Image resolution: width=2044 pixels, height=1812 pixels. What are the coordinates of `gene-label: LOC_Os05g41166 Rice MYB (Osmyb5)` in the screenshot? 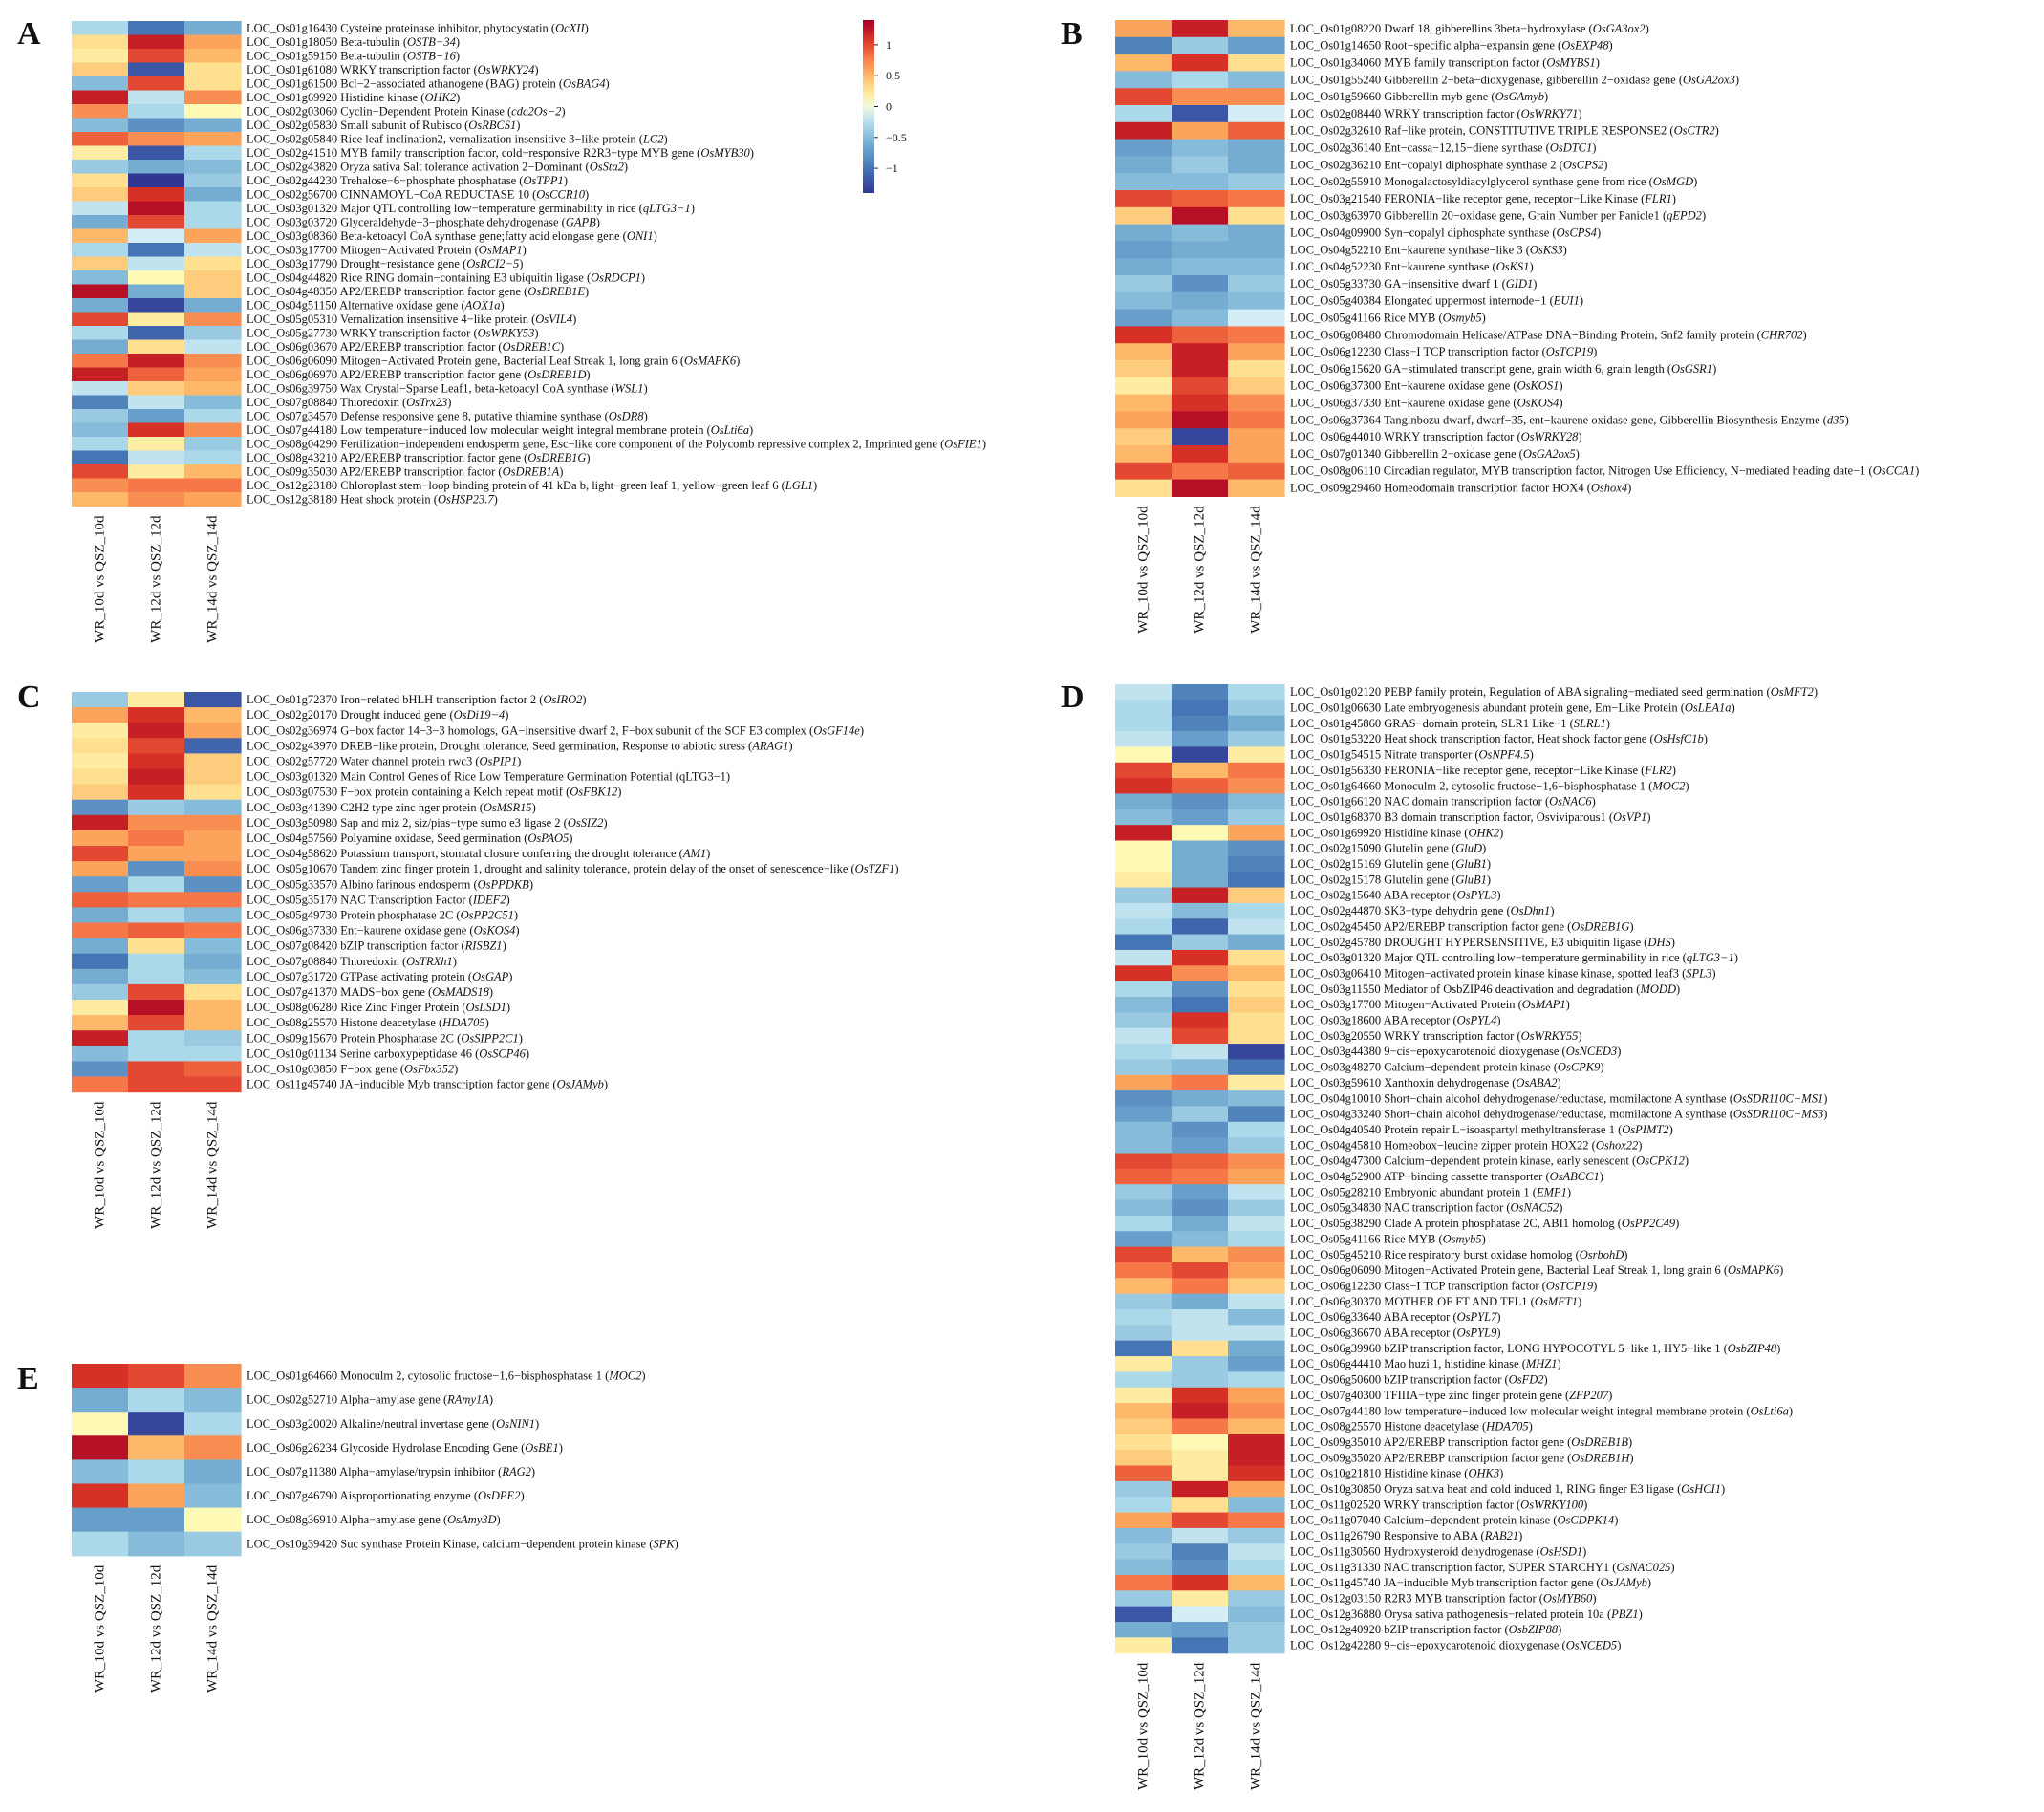 It's located at (1388, 318).